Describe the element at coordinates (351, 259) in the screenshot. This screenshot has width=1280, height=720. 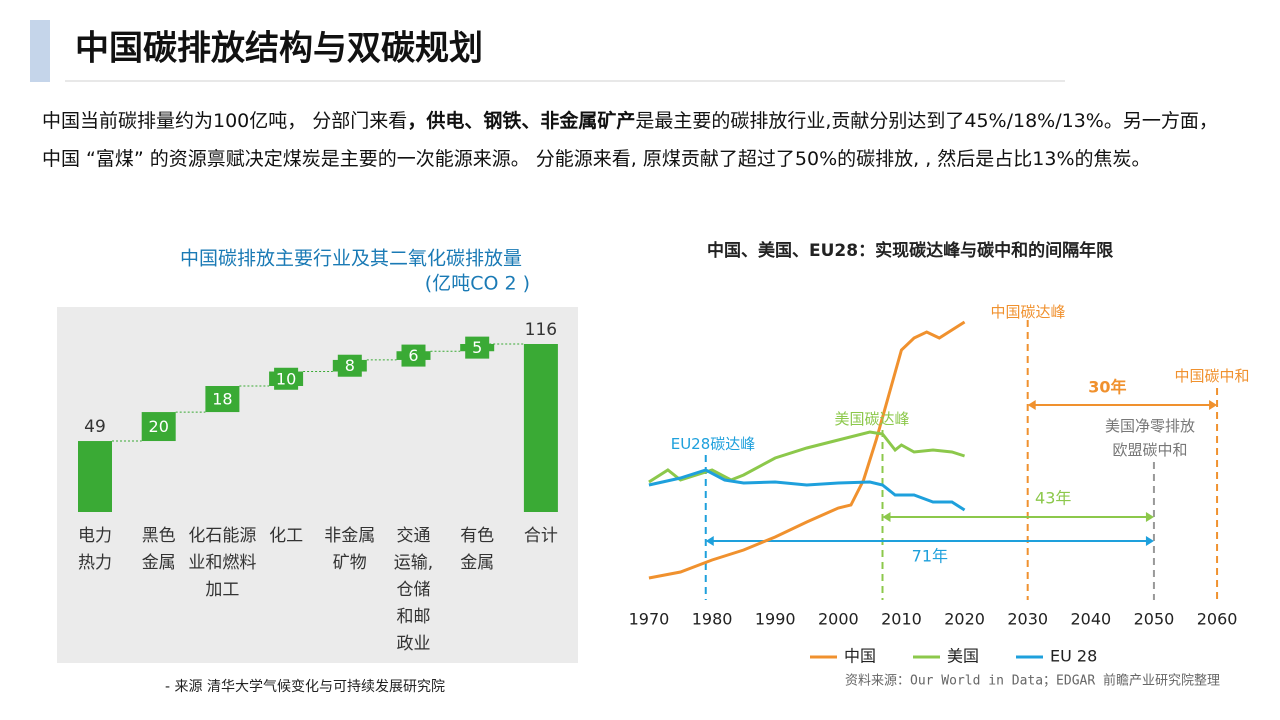
I see `chart-title: 中国碳排放主要行业及其二氧化碳排放量` at that location.